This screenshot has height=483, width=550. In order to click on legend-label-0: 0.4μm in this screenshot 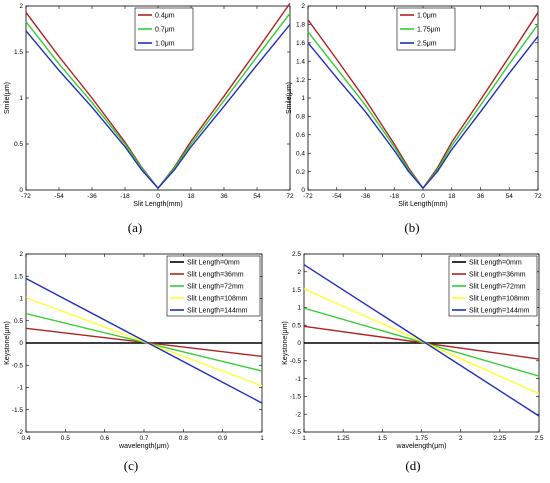, I will do `click(165, 15)`.